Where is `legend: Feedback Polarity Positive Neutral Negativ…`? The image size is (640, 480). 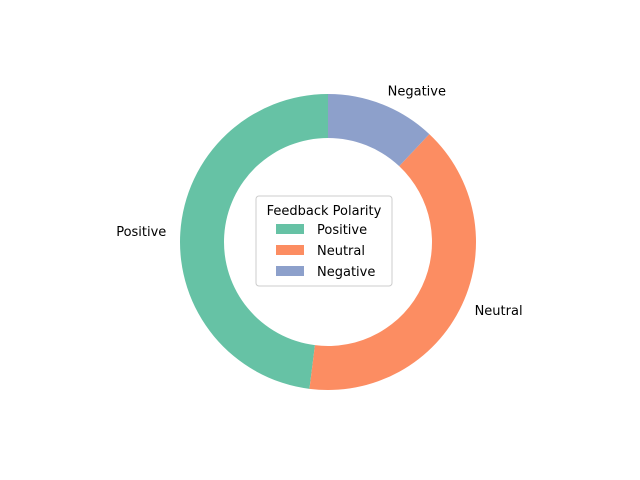 legend: Feedback Polarity Positive Neutral Negativ… is located at coordinates (324, 241).